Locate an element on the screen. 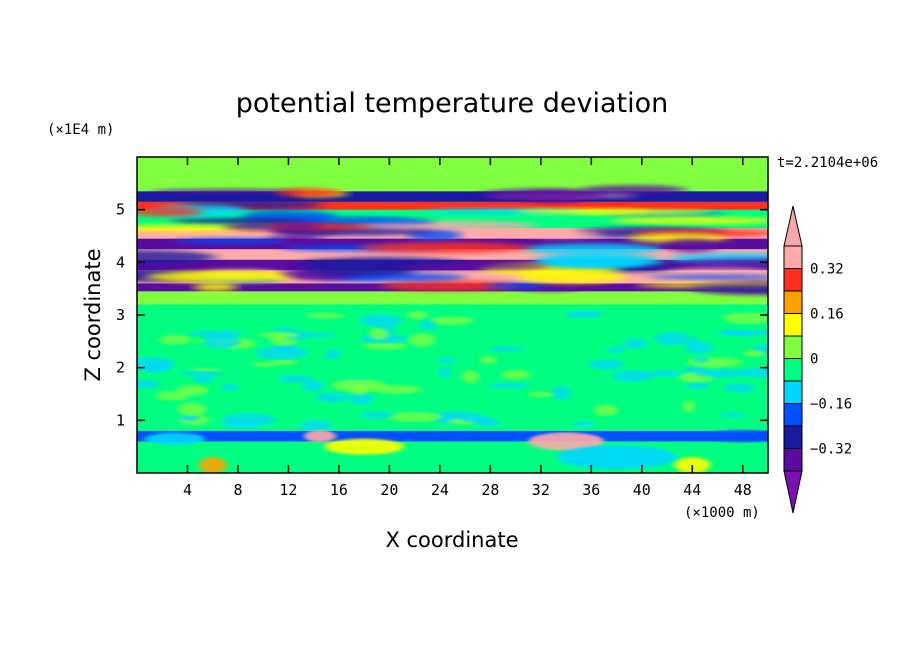  y-tick-label: 3 is located at coordinates (120, 315).